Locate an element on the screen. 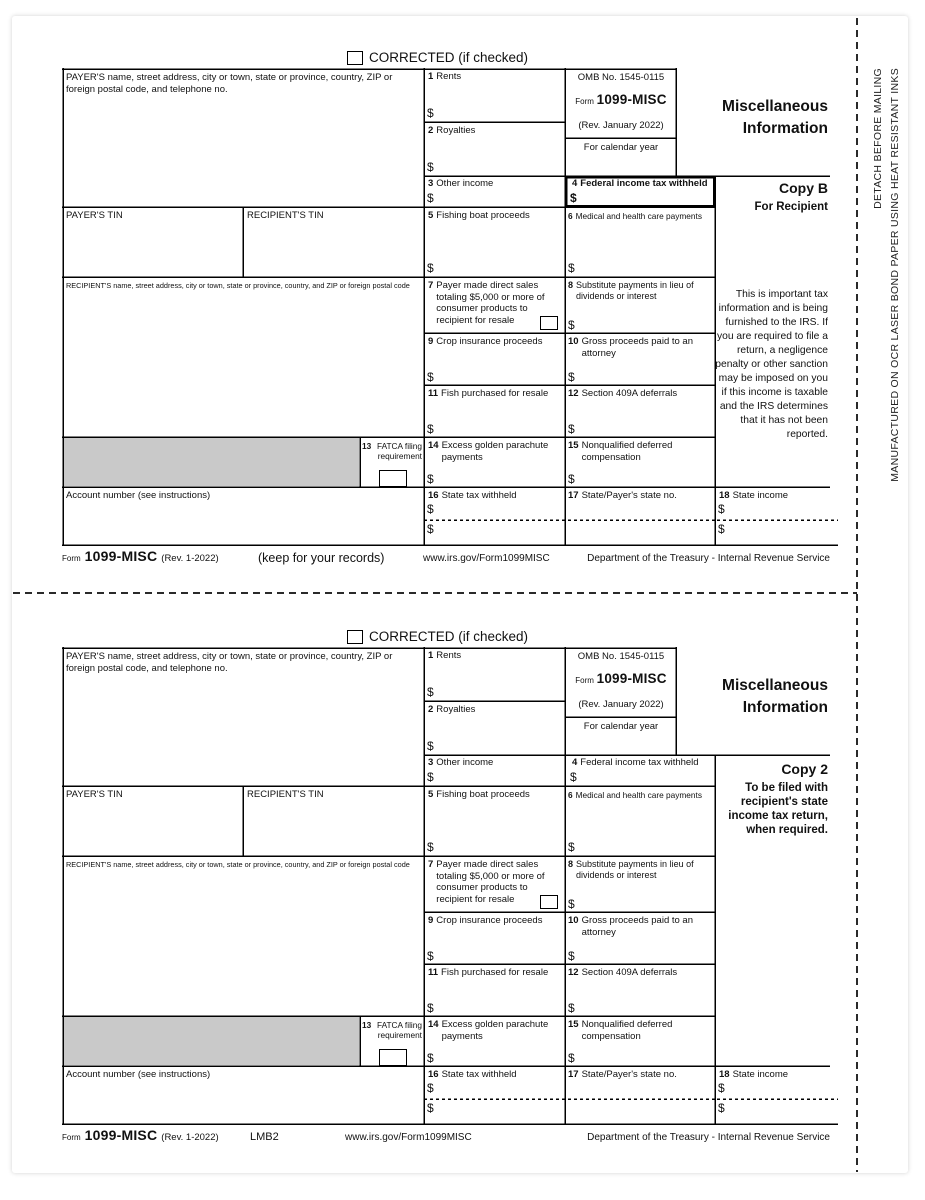 Image resolution: width=925 pixels, height=1200 pixels. corrected-label: CORRECTED (if checked) is located at coordinates (449, 57).